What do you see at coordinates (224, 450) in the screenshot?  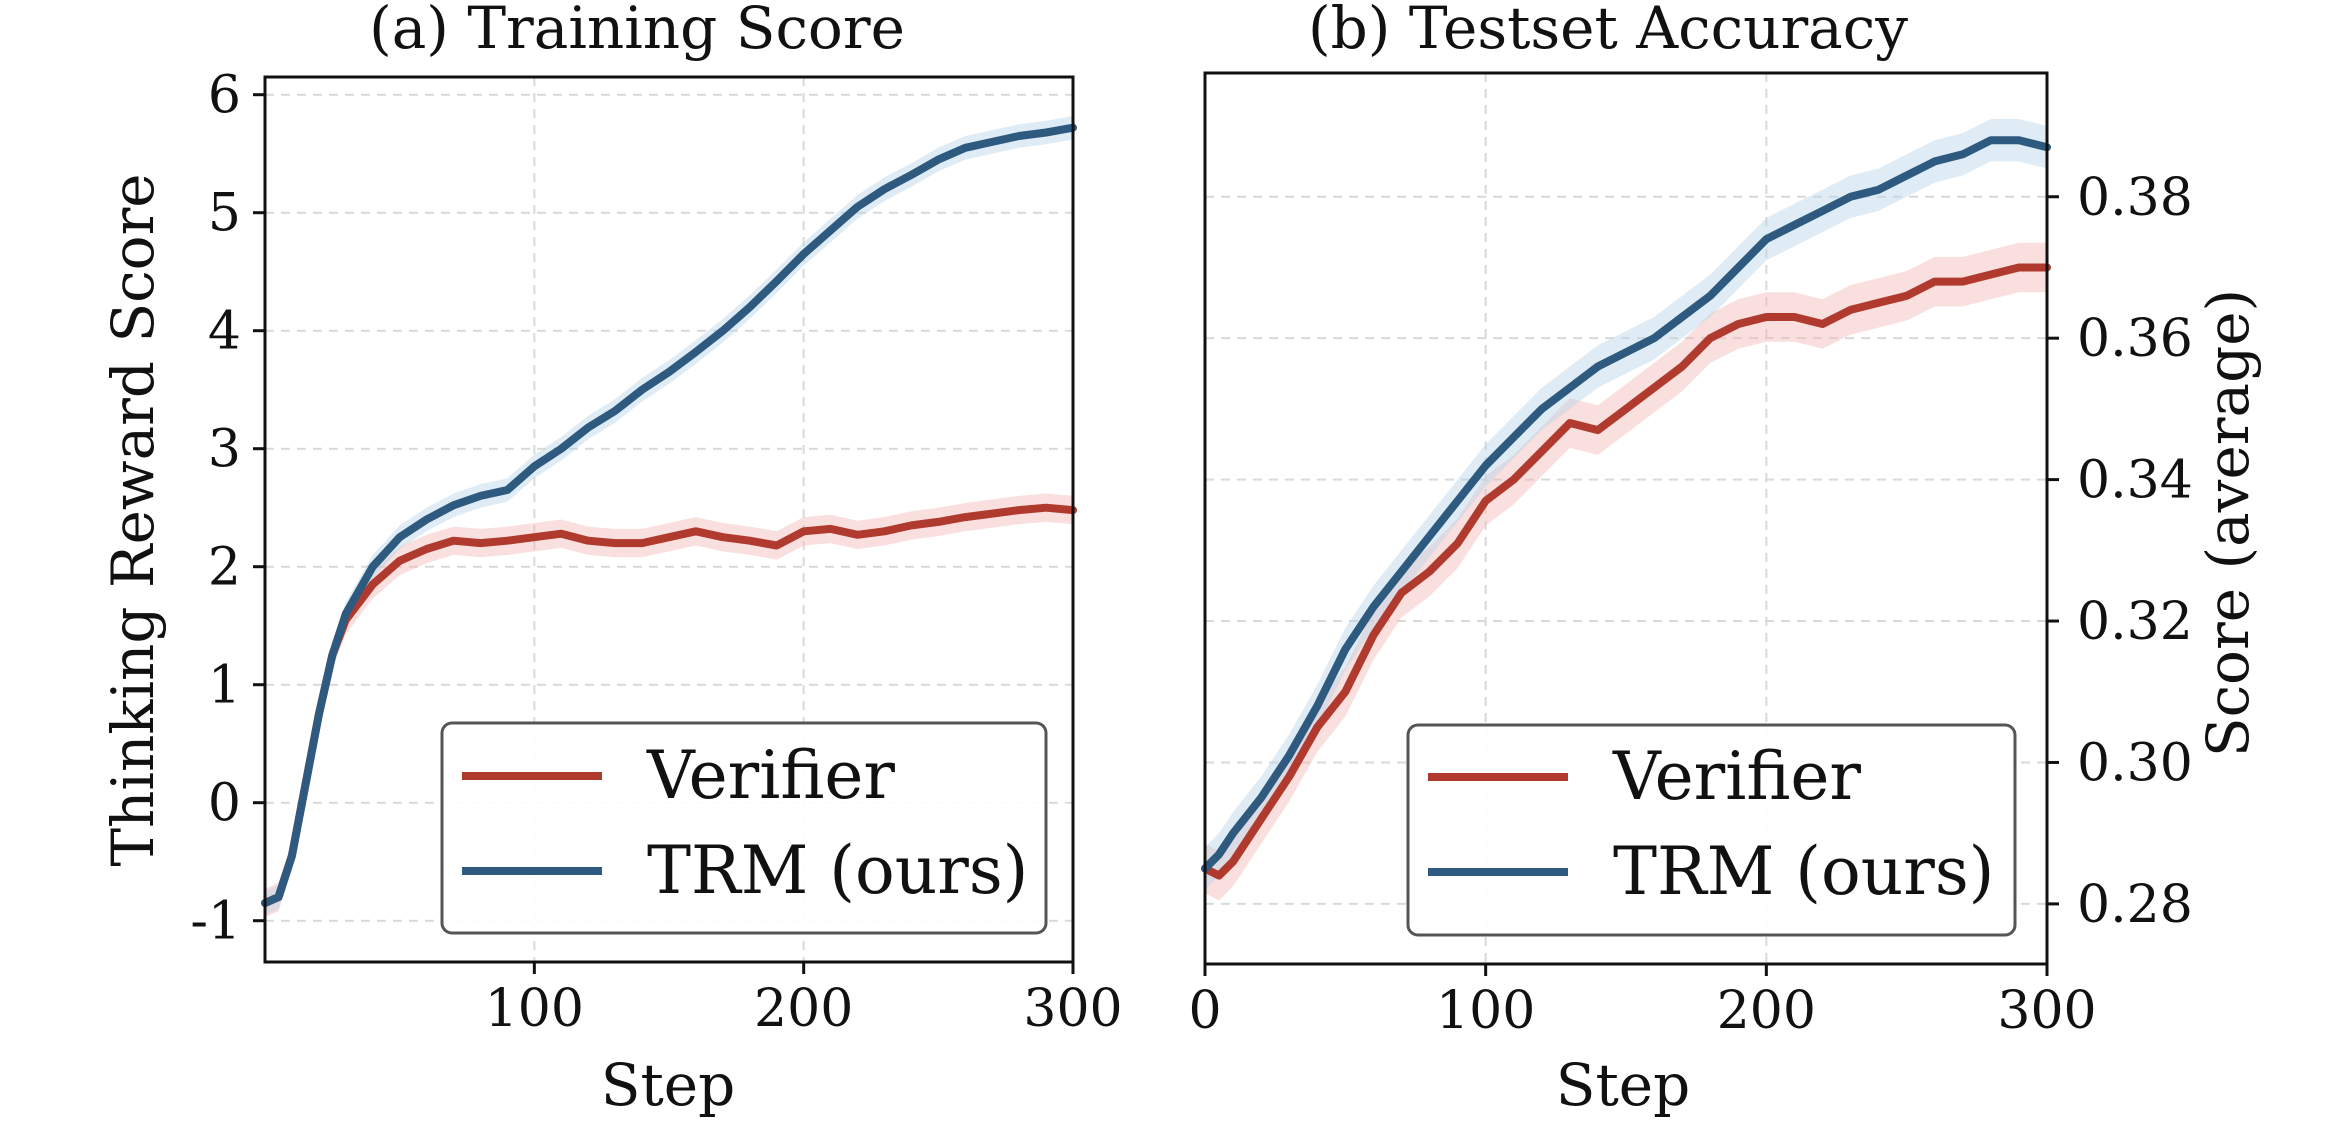 I see `y-tick-label: 3` at bounding box center [224, 450].